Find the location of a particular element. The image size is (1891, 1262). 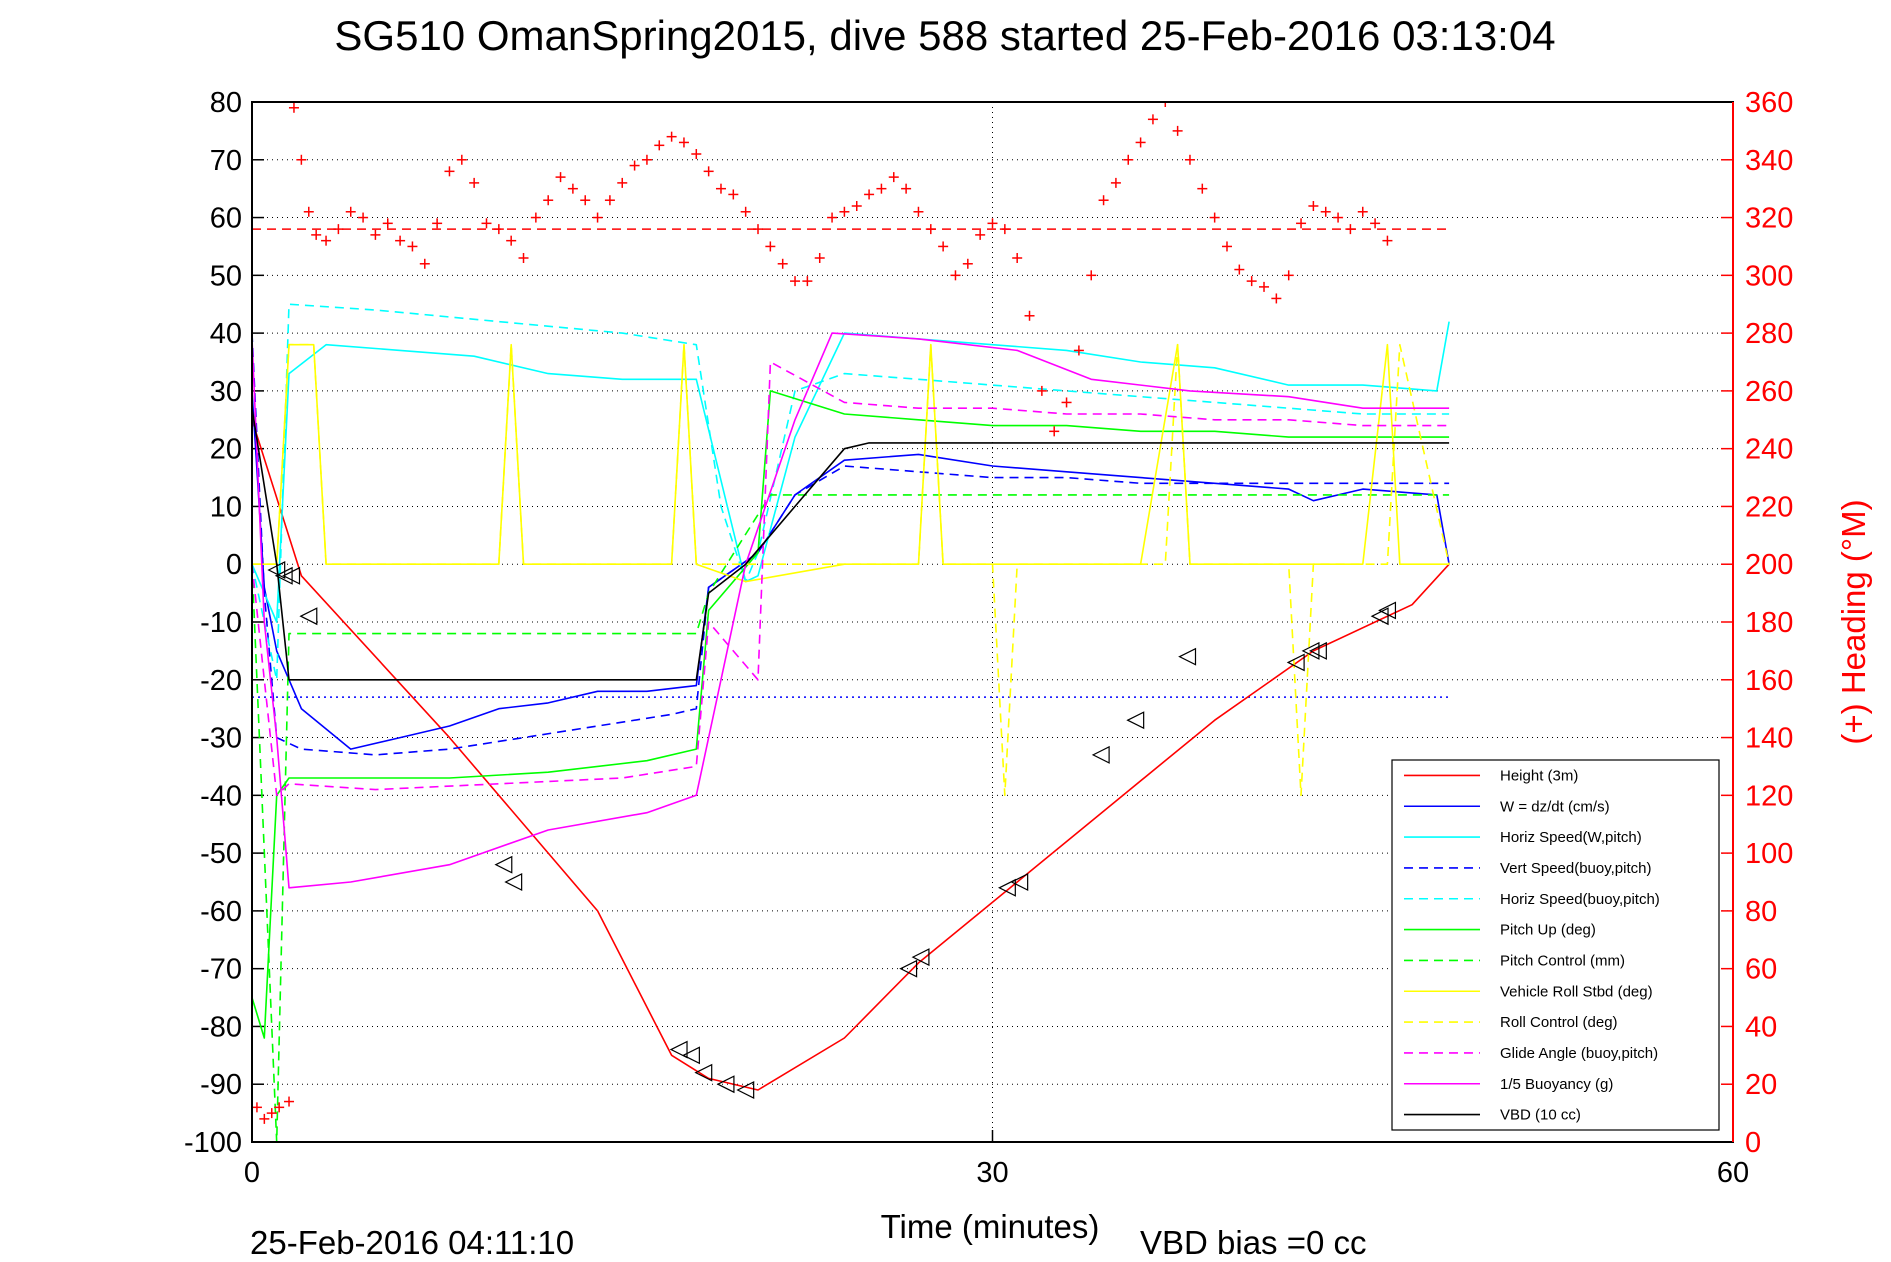

y-right-tick-label: 220 is located at coordinates (1769, 507).